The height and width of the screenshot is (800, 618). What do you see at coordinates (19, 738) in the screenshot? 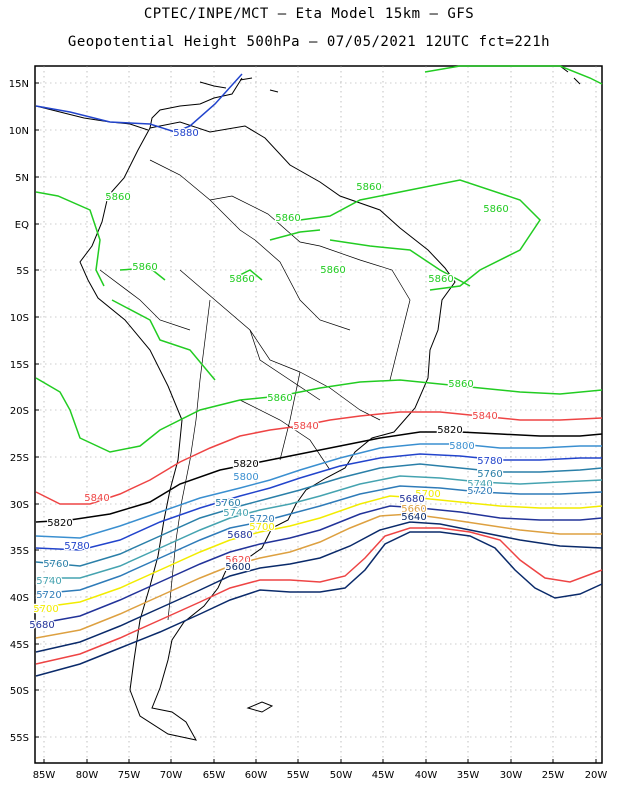
I see `latitude-label: 55S` at bounding box center [19, 738].